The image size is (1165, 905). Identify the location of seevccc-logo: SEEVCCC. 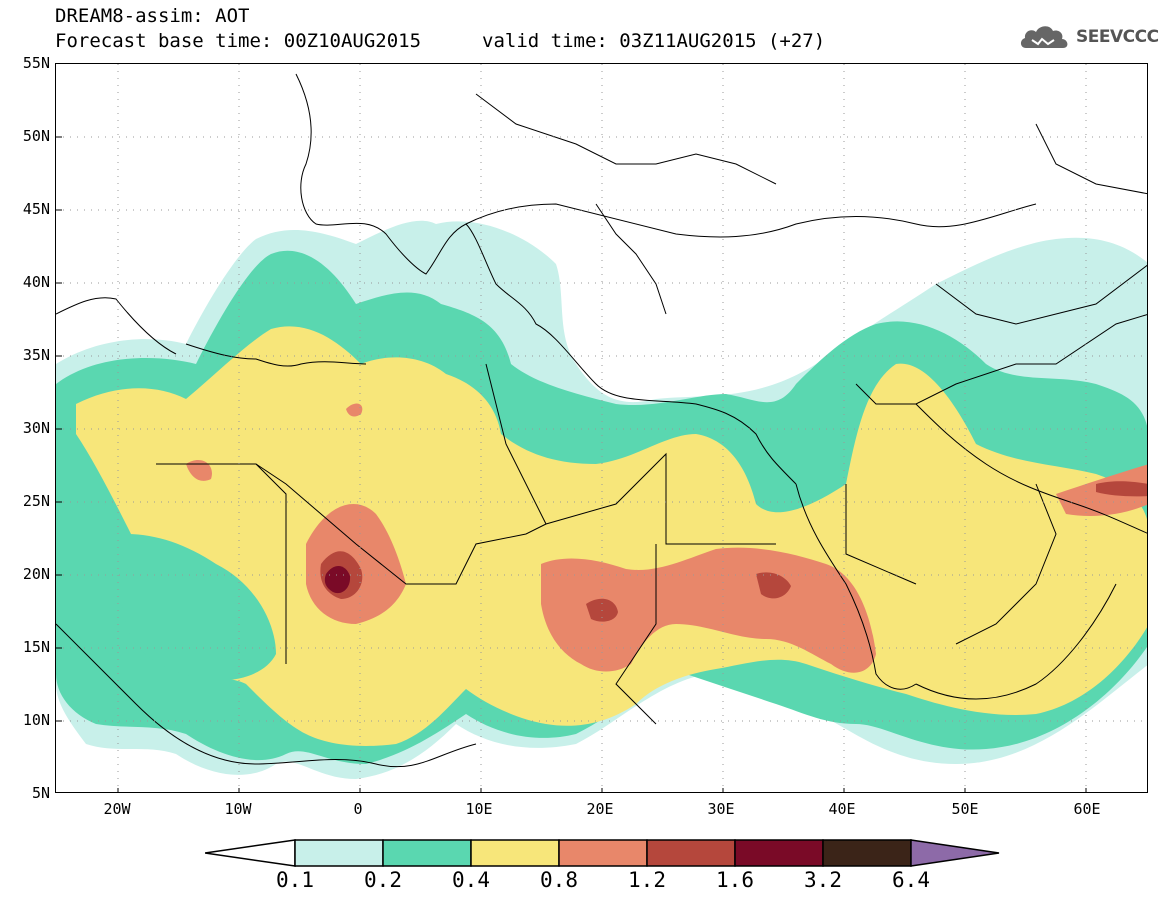
(1088, 37).